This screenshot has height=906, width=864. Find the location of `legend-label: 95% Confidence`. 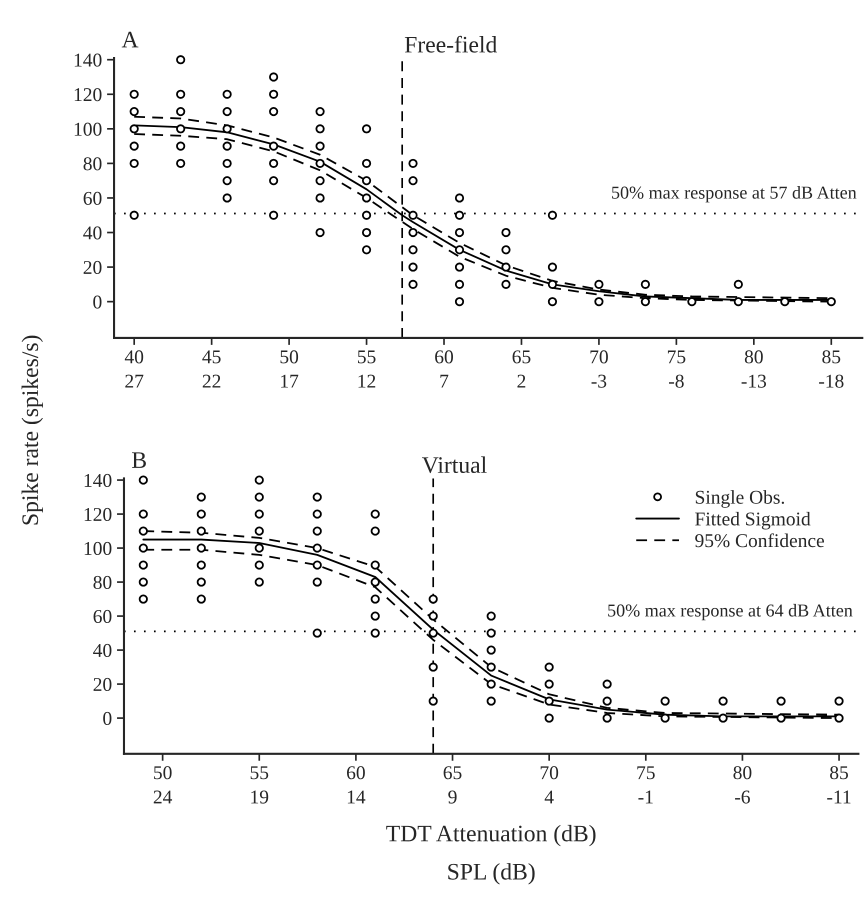

legend-label: 95% Confidence is located at coordinates (759, 540).